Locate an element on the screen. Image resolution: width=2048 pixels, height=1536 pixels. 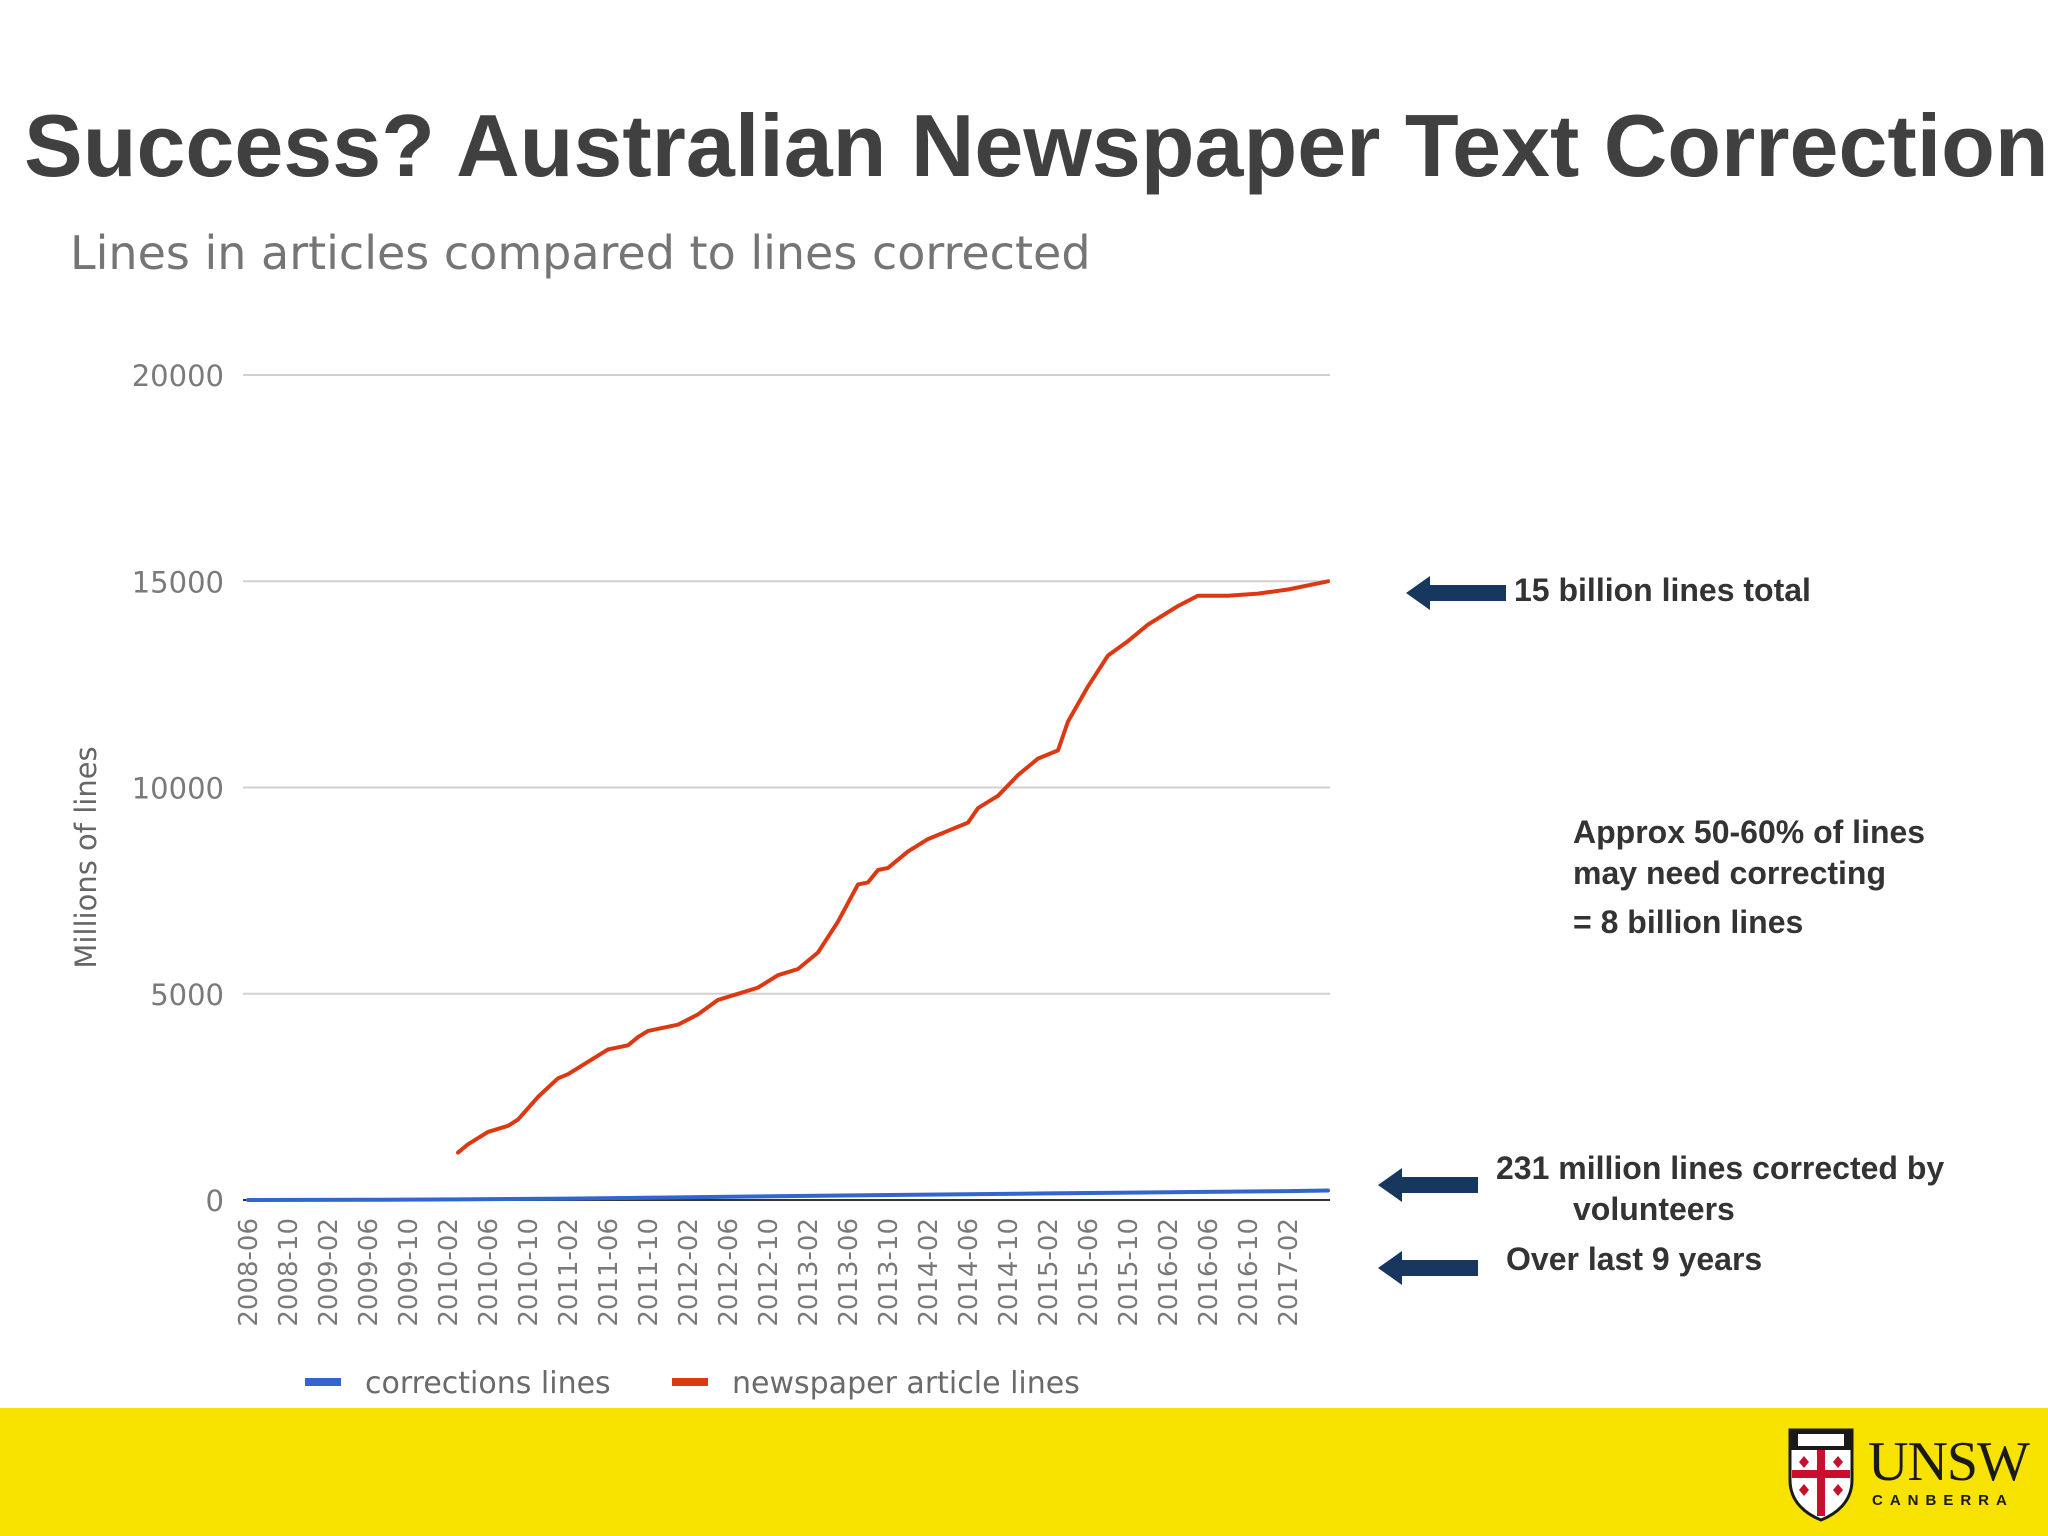
annotation-years: Over last 9 years is located at coordinates (1634, 1259).